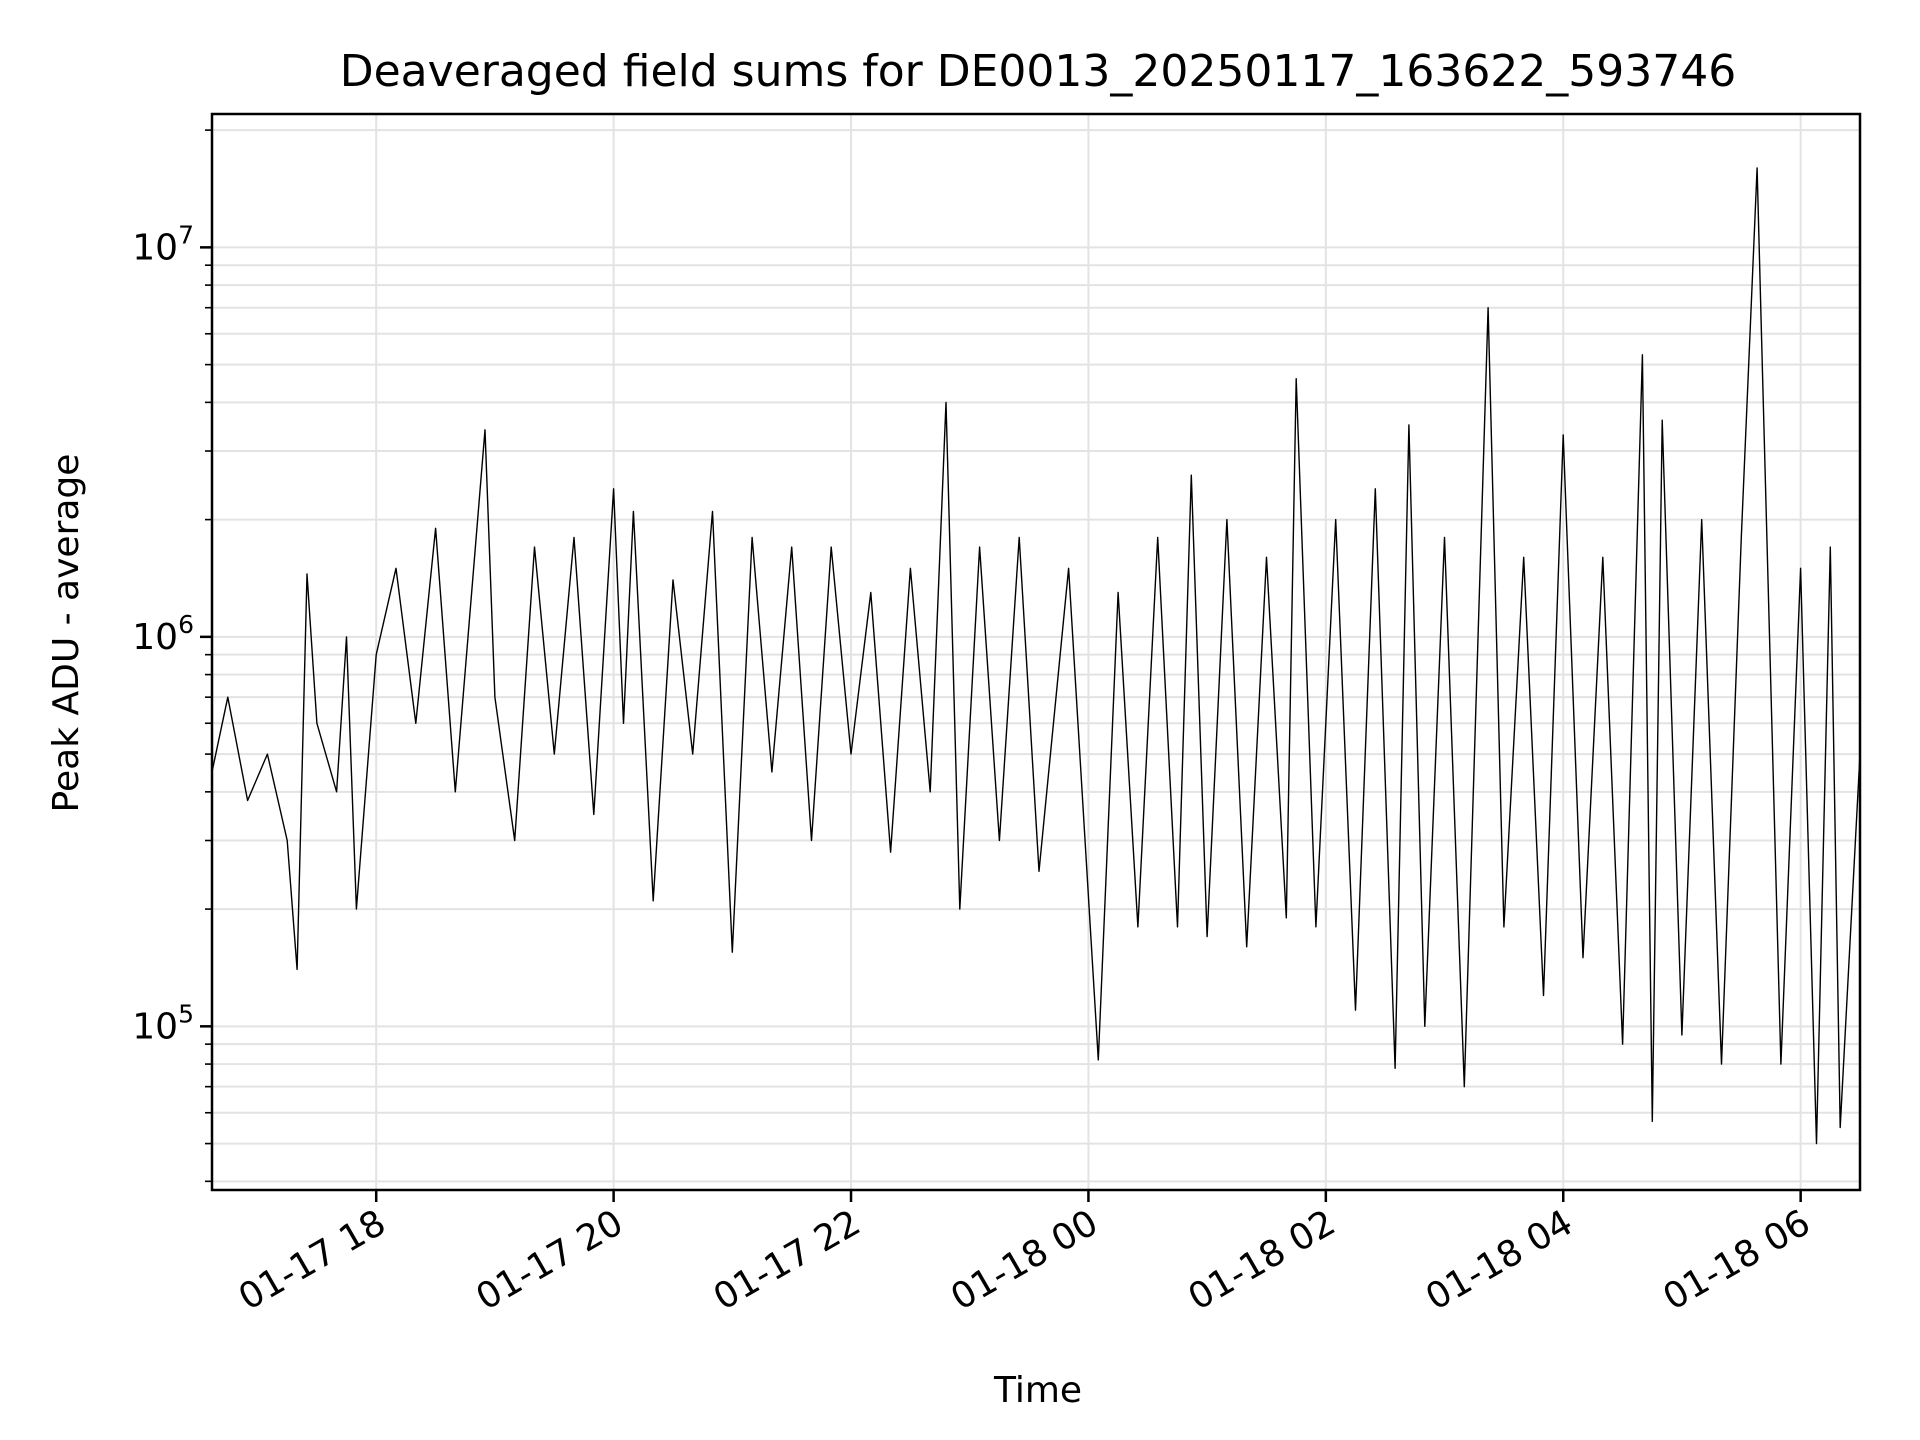 The image size is (1920, 1440). What do you see at coordinates (787, 1260) in the screenshot?
I see `x-tick-label: 01-17 22` at bounding box center [787, 1260].